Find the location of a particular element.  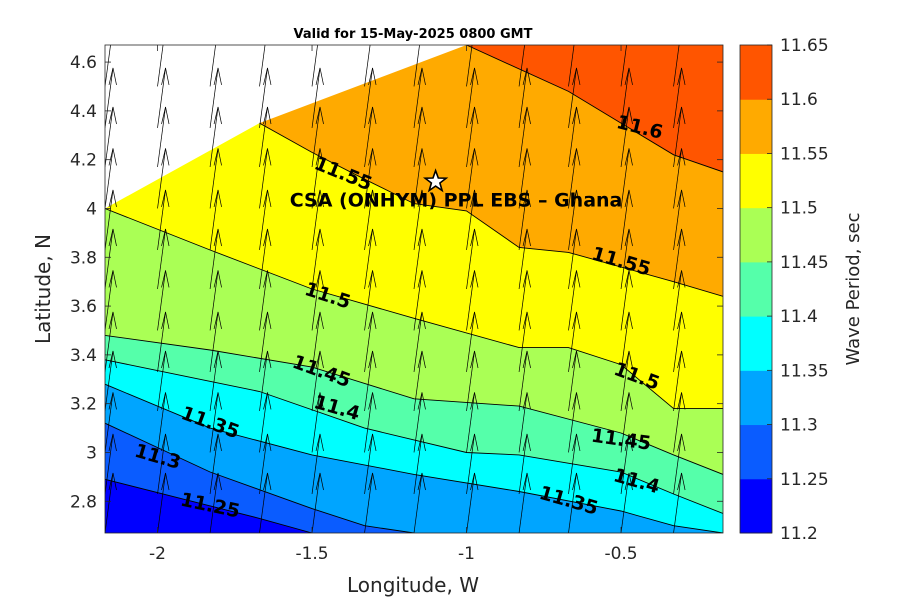

colorbar-tick-label: 11.6 is located at coordinates (799, 100).